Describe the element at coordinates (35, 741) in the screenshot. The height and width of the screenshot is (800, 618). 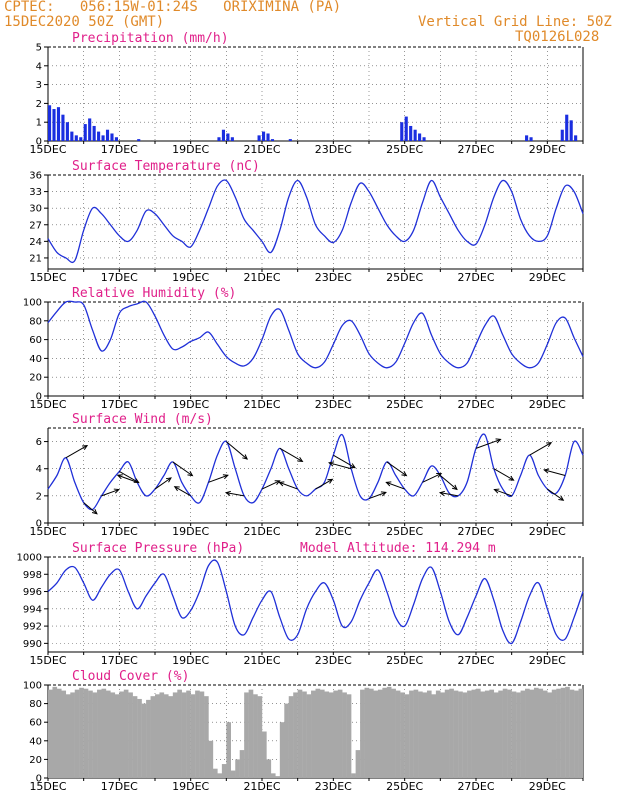
I see `y-tick-label: 40` at that location.